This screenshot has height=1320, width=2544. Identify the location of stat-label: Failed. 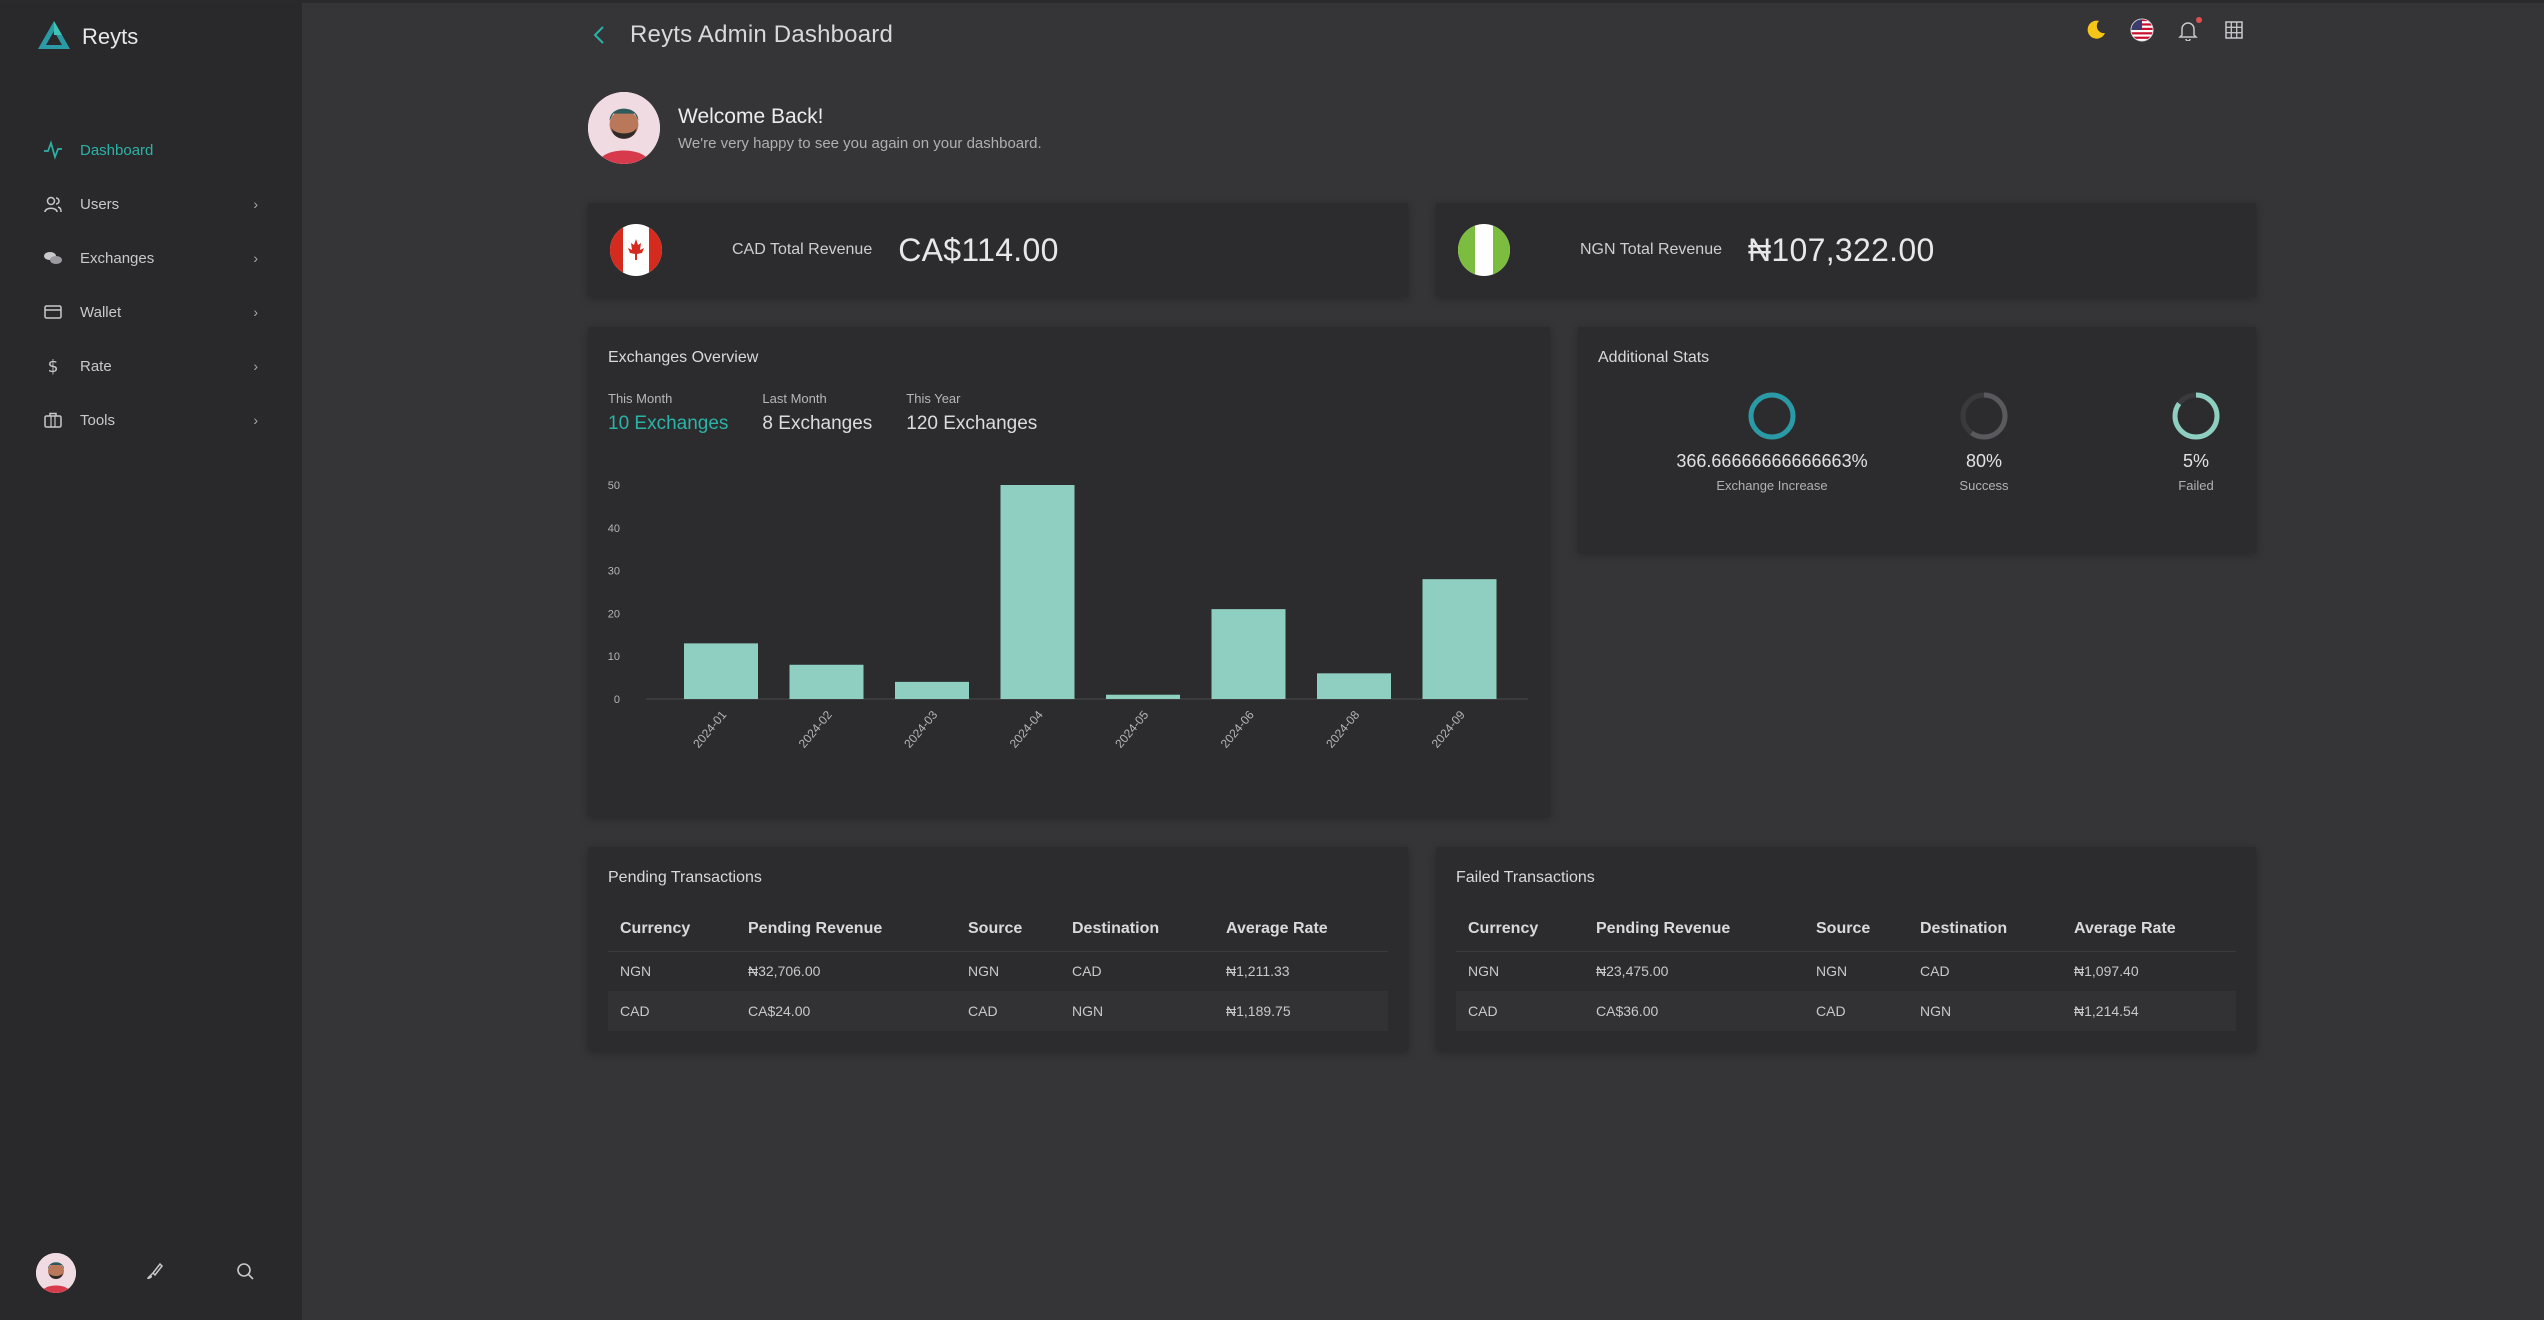
(2196, 485).